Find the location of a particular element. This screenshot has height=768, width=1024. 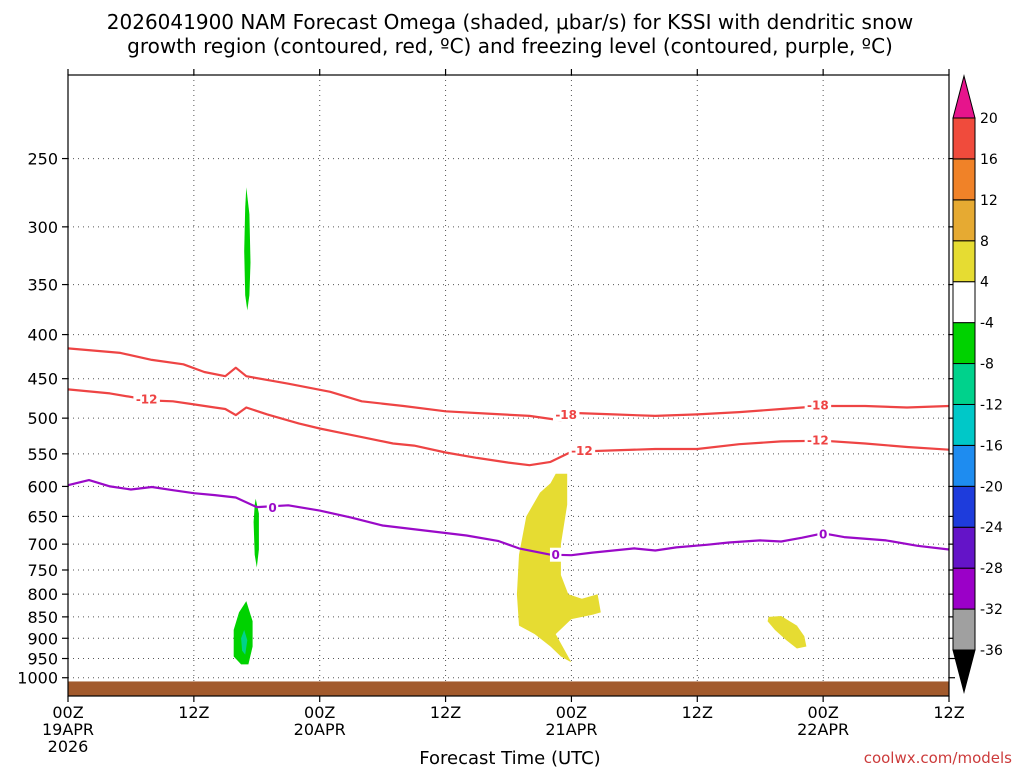

y-tick-label: 550 is located at coordinates (42, 454).